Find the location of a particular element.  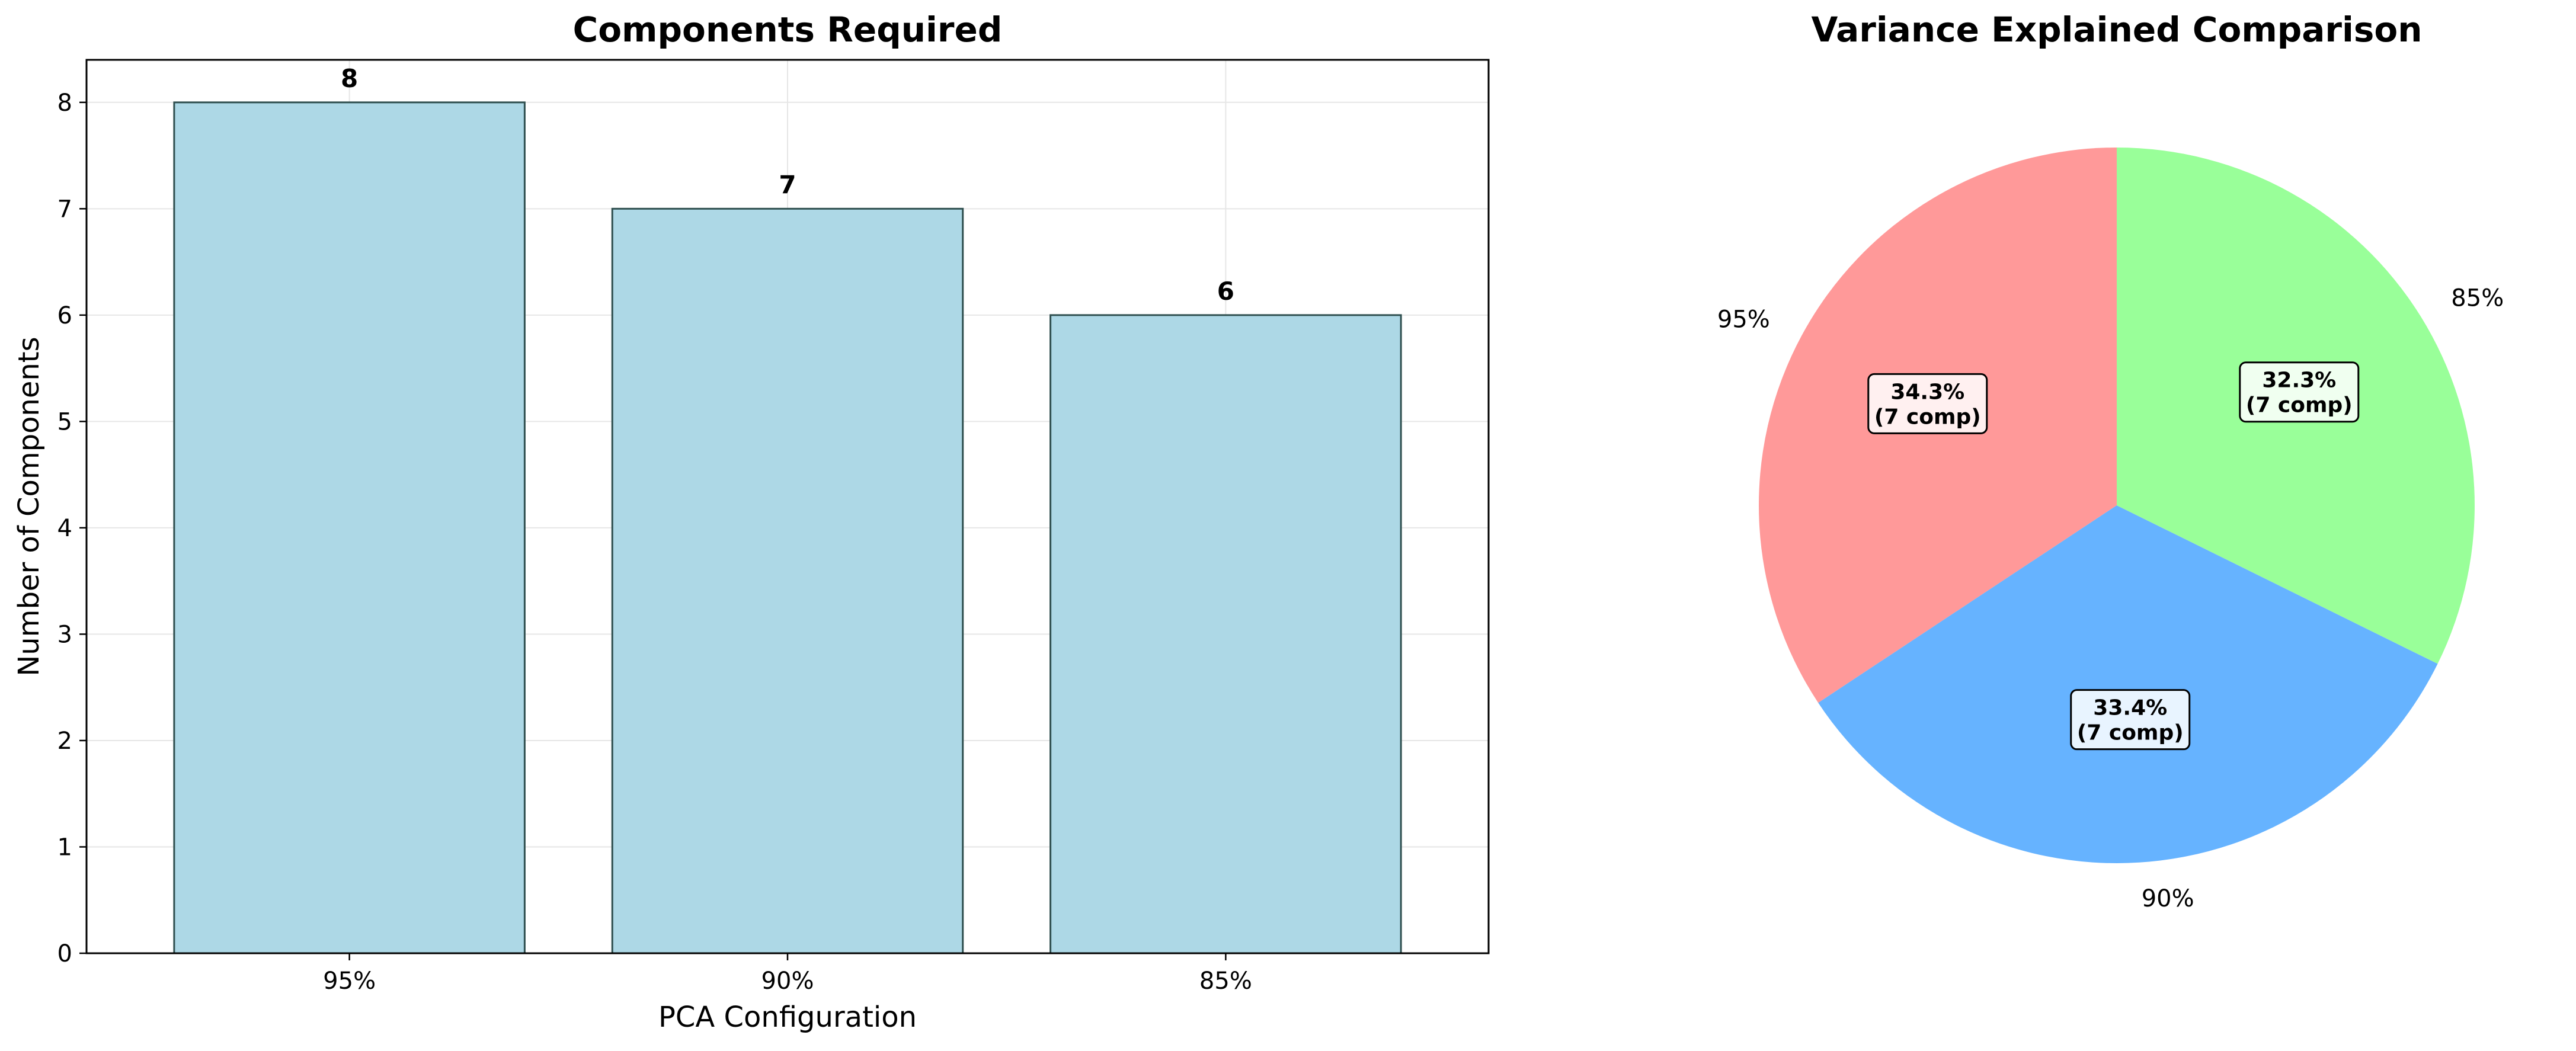

x-tick-label: 85% is located at coordinates (1225, 981).